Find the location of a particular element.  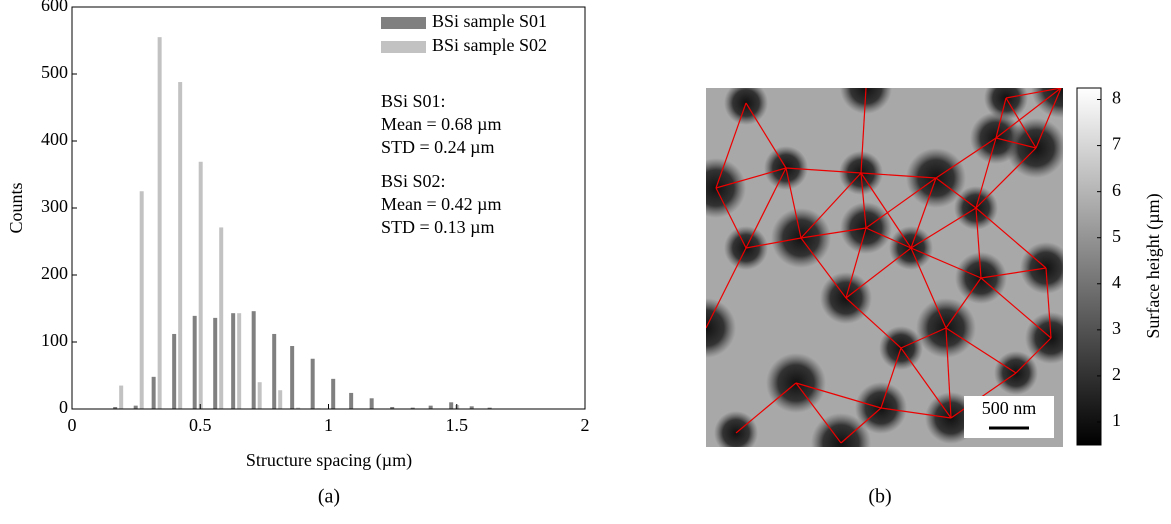

x-tick-label: 1.5 is located at coordinates (457, 425).